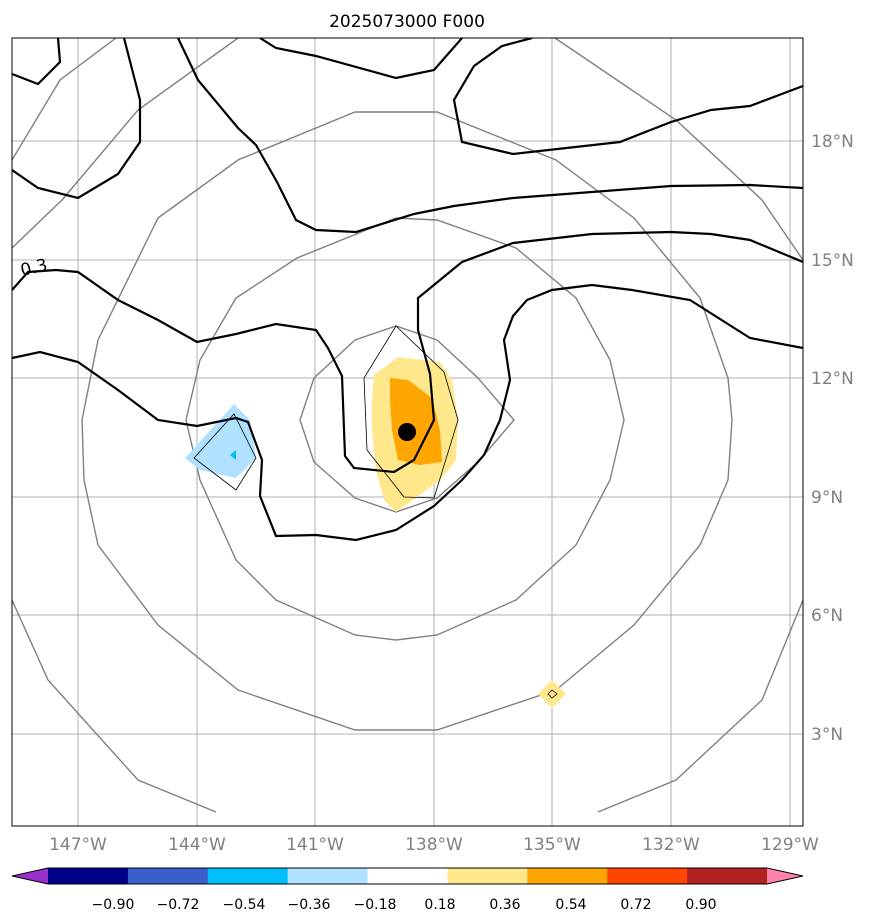  I want to click on lon-label: 147°W, so click(78, 845).